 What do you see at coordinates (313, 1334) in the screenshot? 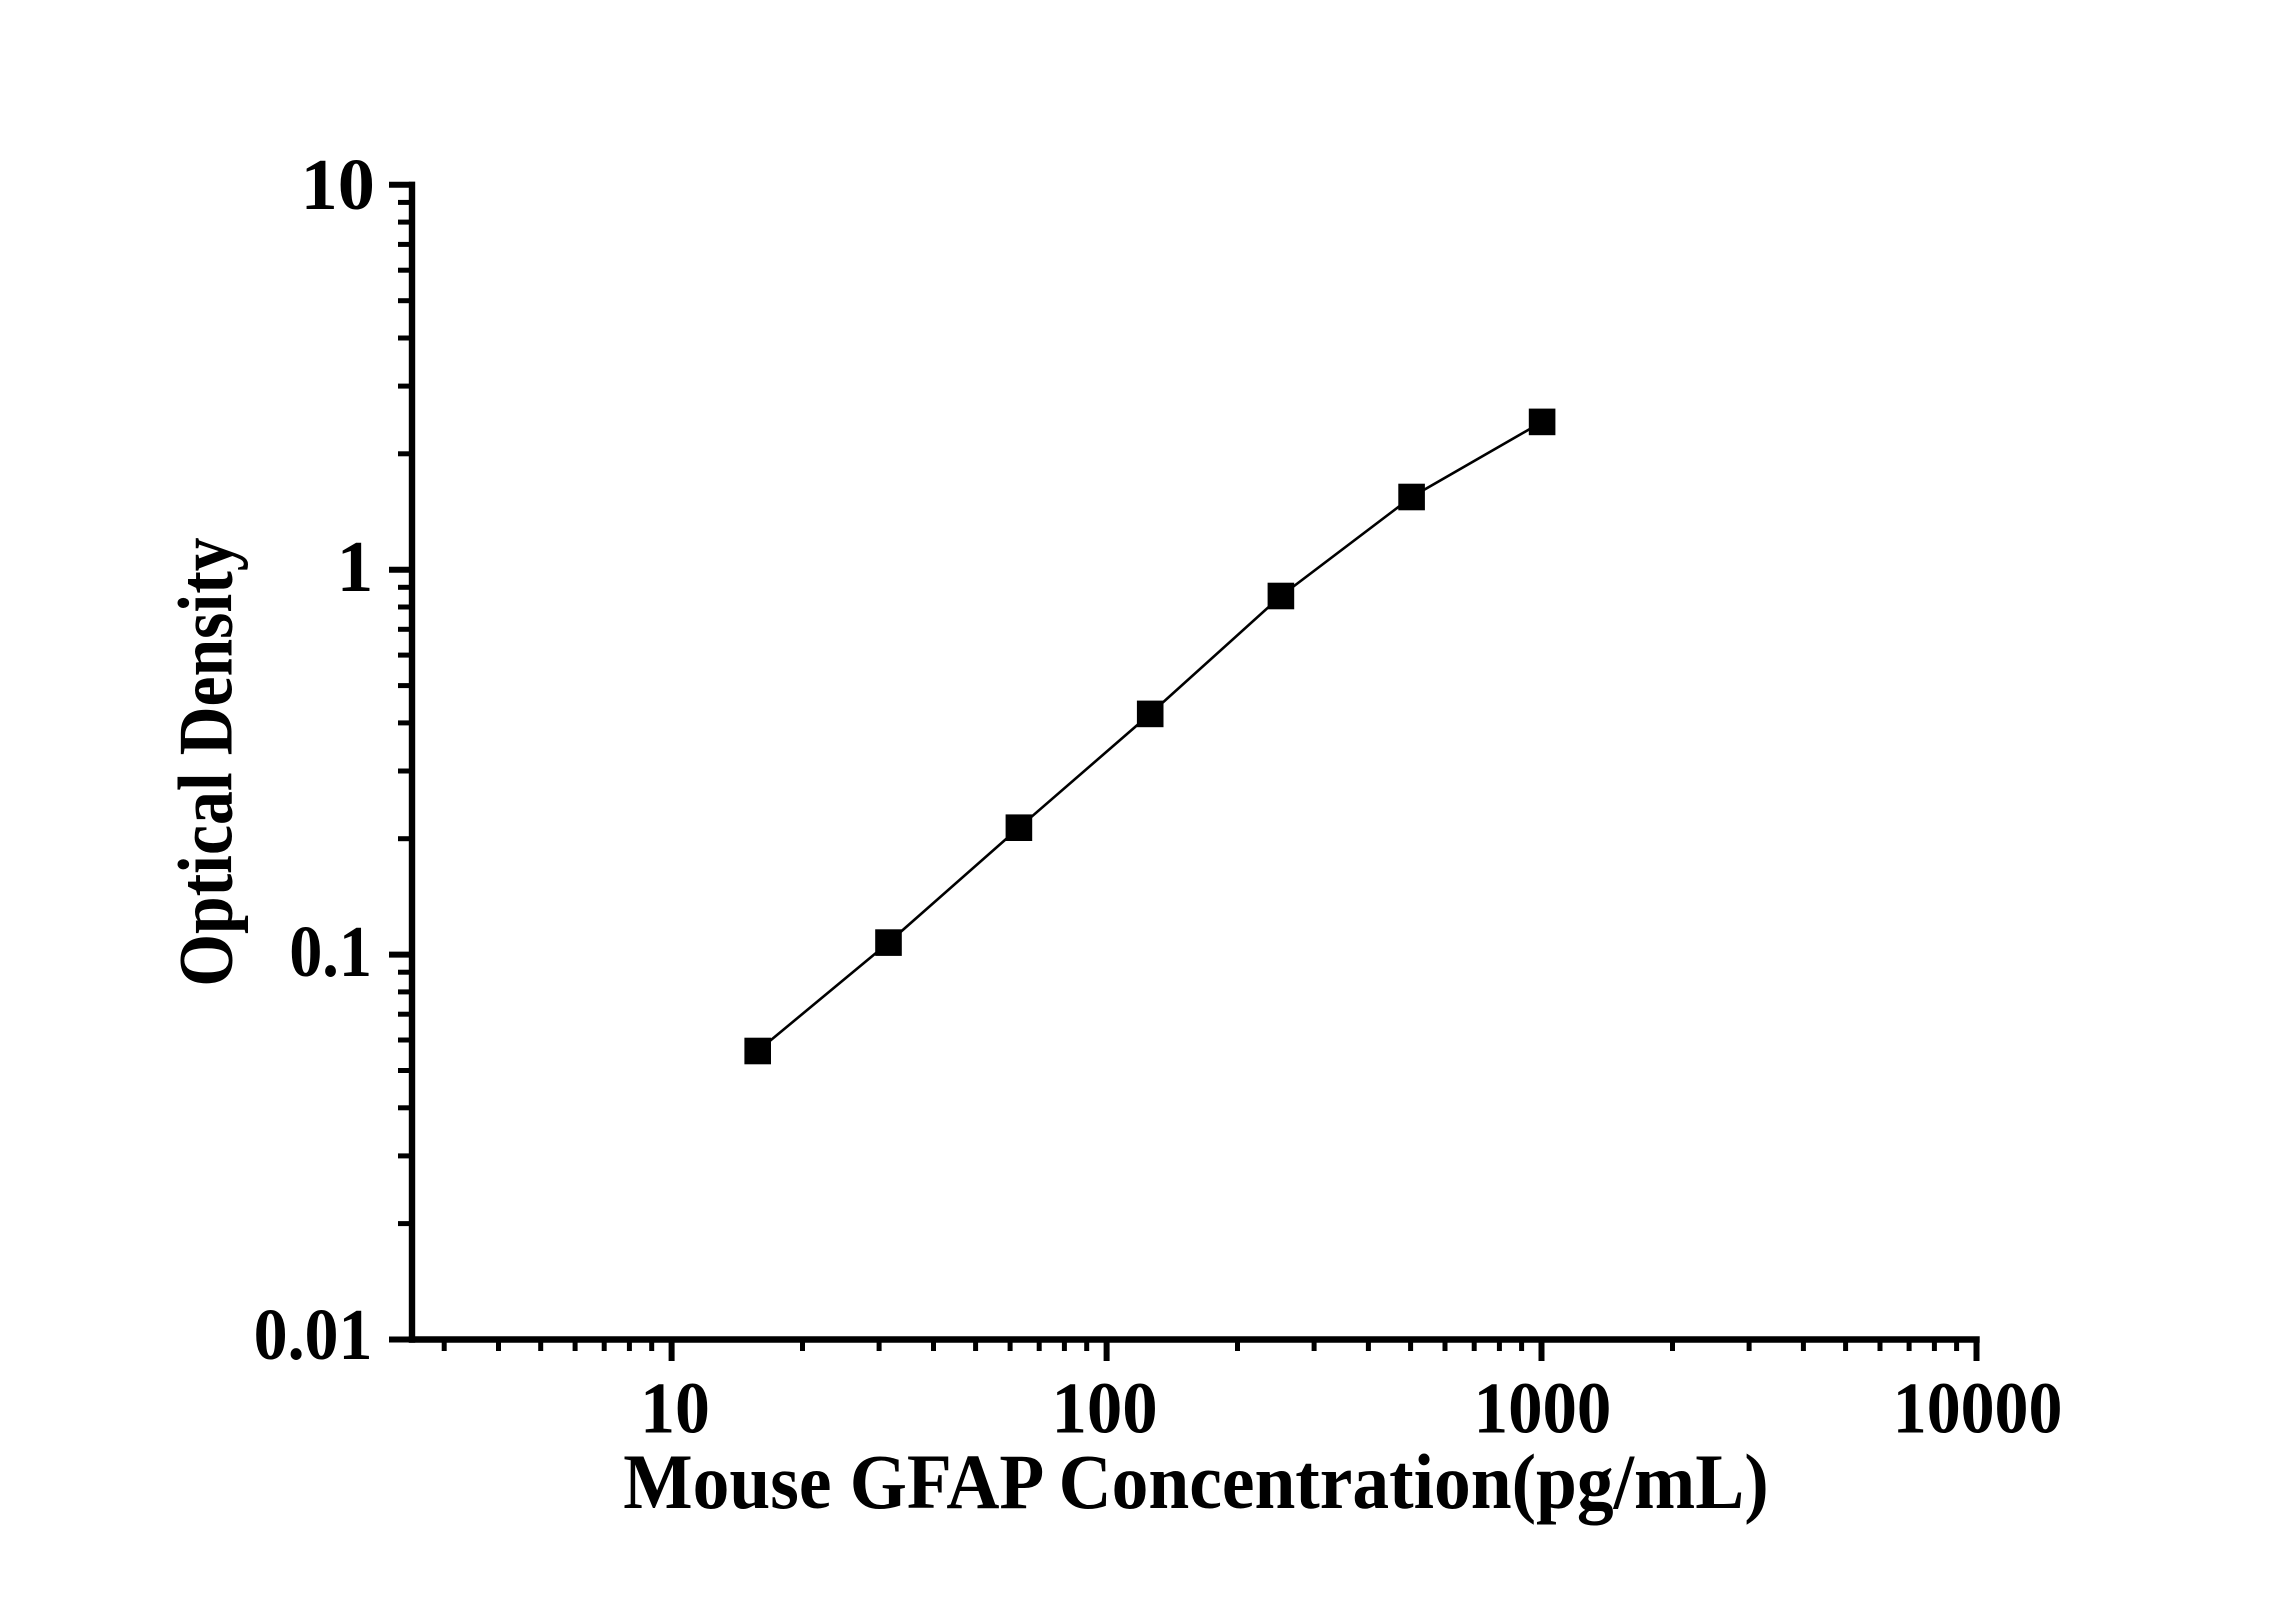
I see `svg-text: 0.01` at bounding box center [313, 1334].